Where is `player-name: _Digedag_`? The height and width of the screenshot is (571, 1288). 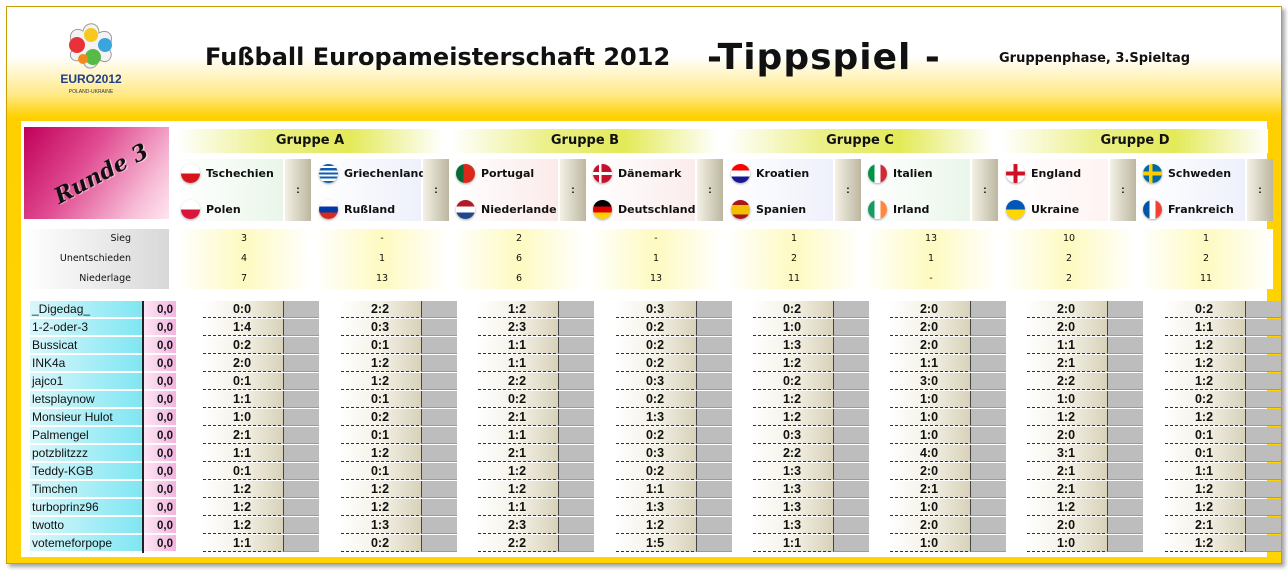
player-name: _Digedag_ is located at coordinates (86, 309).